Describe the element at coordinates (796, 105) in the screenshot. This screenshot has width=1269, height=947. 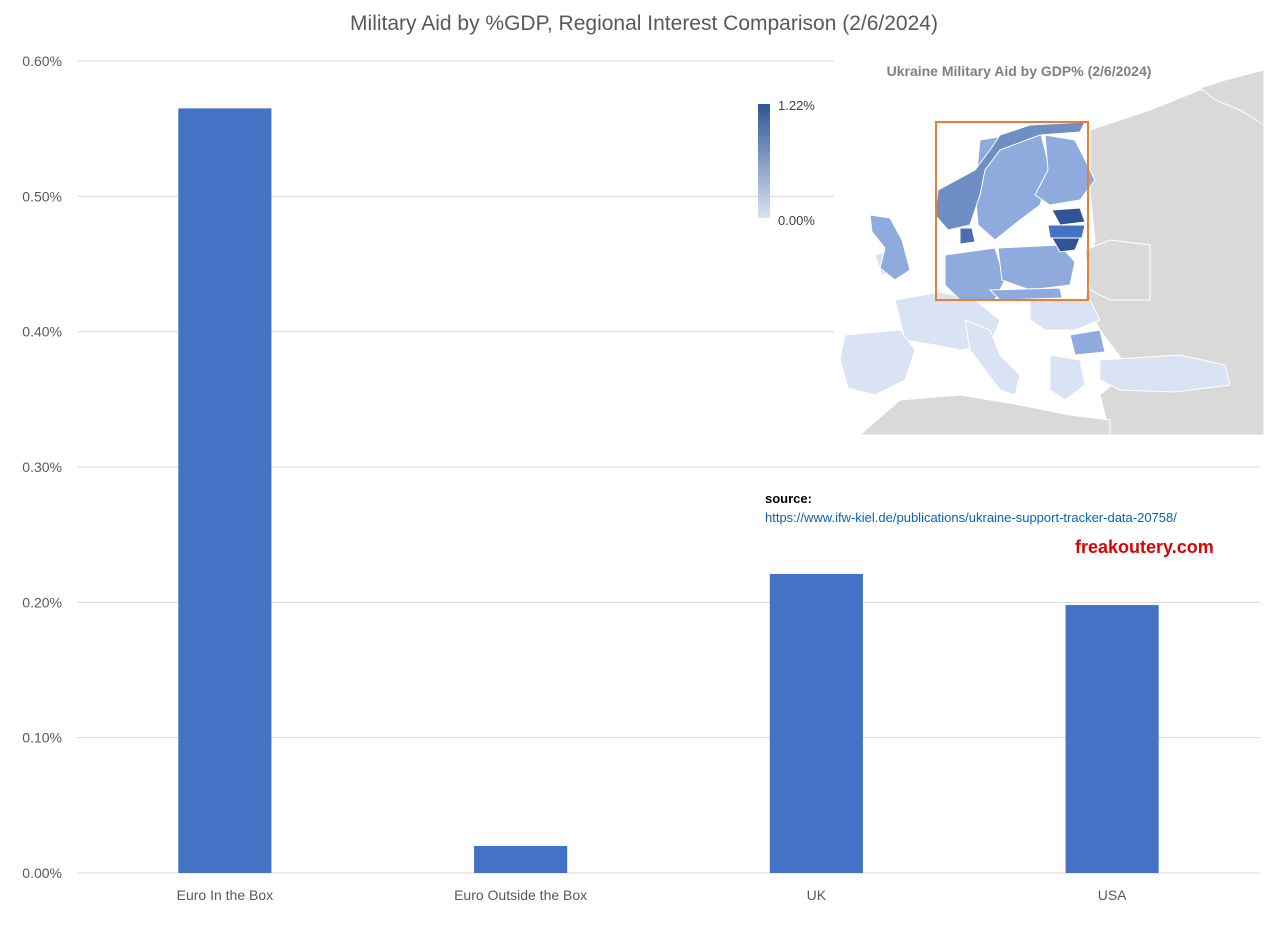
I see `color-scale-max-label: 1.22%` at that location.